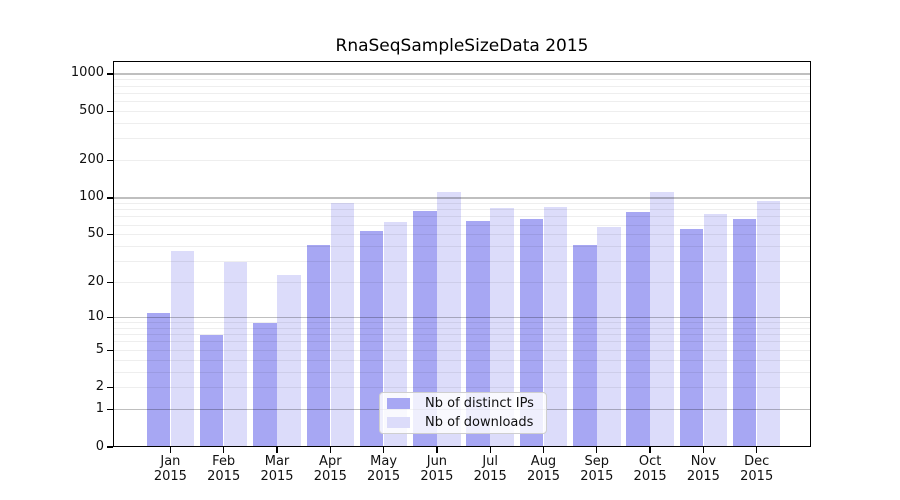 Image resolution: width=900 pixels, height=500 pixels. I want to click on y-tick-label: 5, so click(99, 349).